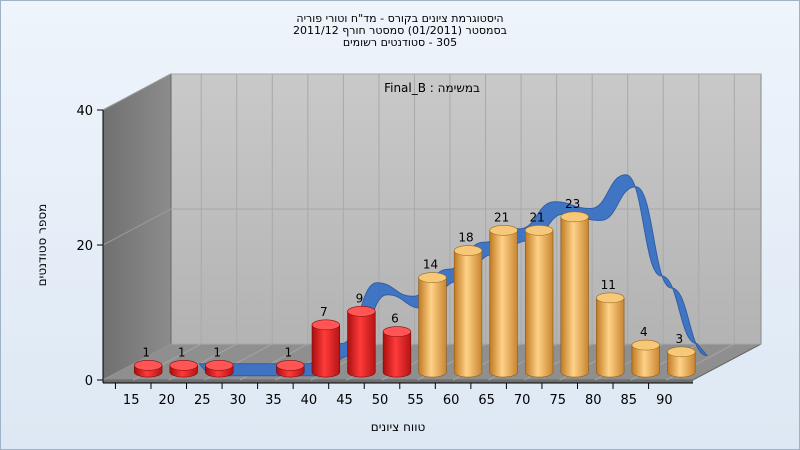 This screenshot has width=800, height=450. Describe the element at coordinates (89, 381) in the screenshot. I see `y-tick-label: 0` at that location.